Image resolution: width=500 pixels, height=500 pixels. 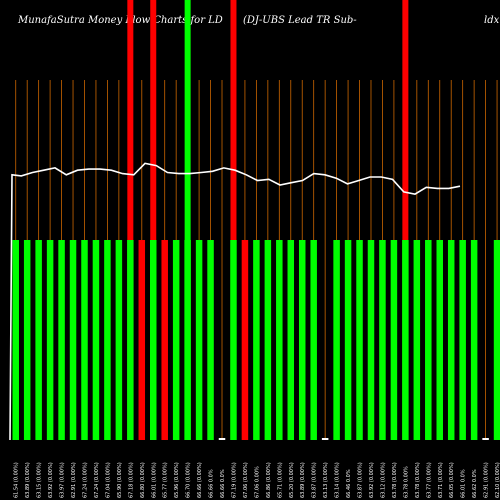 I want to click on x-tick-label-18: 66.66 0.0%, so click(x=223, y=483).